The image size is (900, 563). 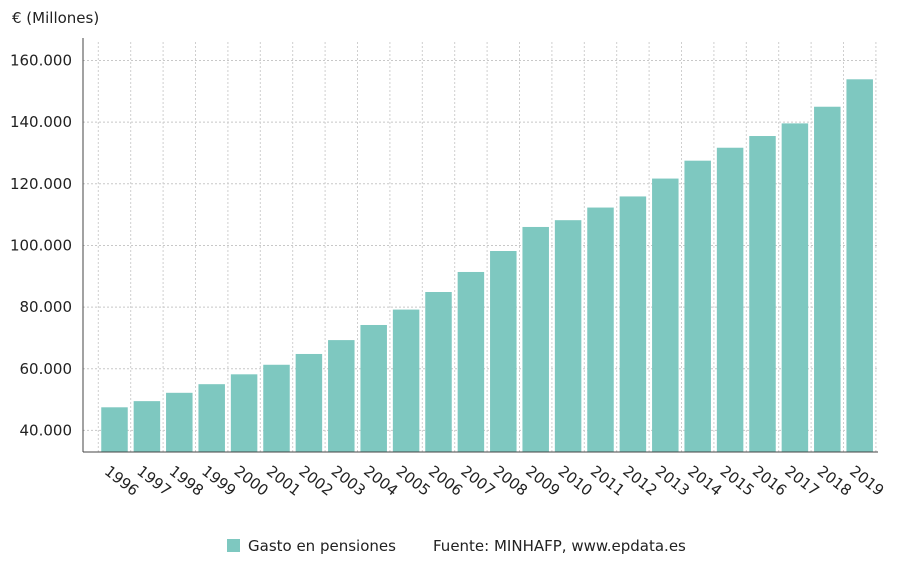 I want to click on y-tick-label: 80.000, so click(x=46, y=307).